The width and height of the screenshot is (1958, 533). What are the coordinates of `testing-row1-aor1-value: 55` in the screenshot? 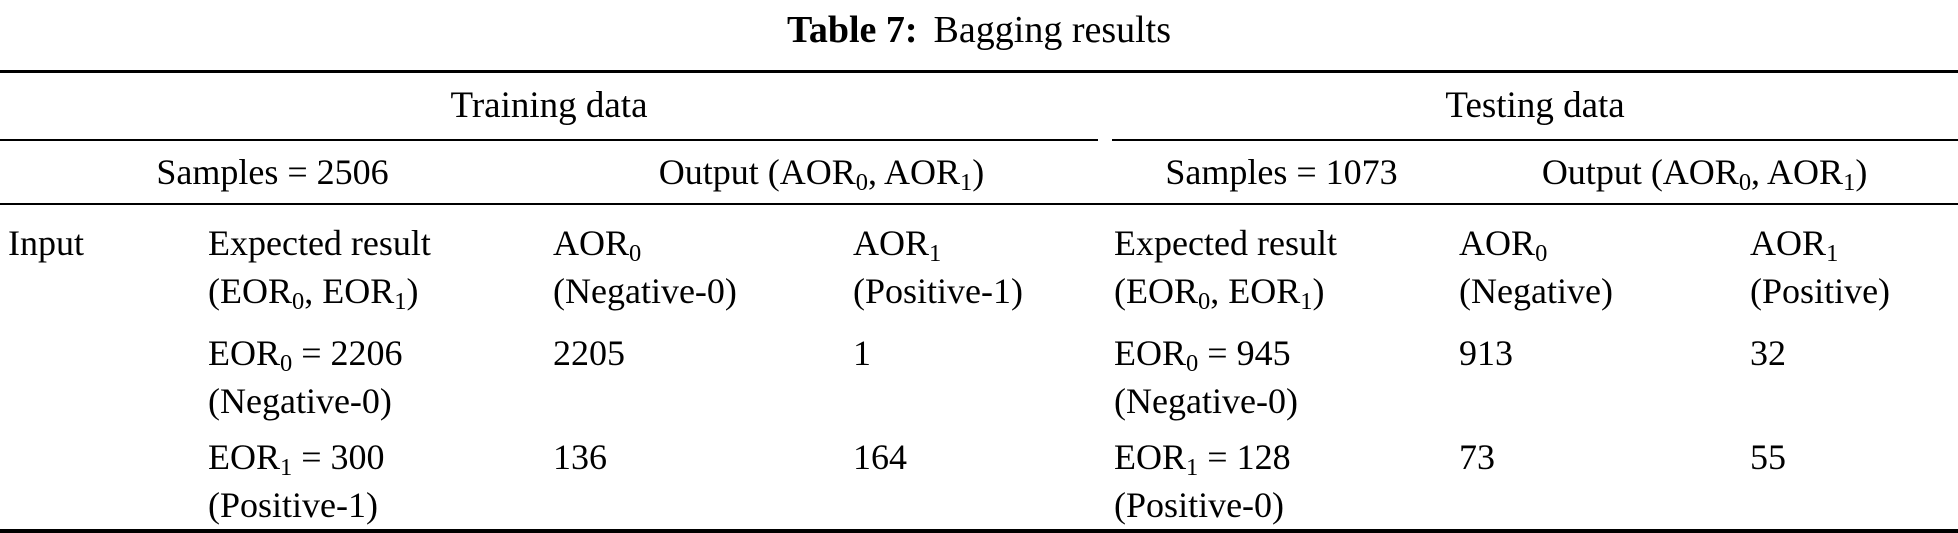 It's located at (1850, 479).